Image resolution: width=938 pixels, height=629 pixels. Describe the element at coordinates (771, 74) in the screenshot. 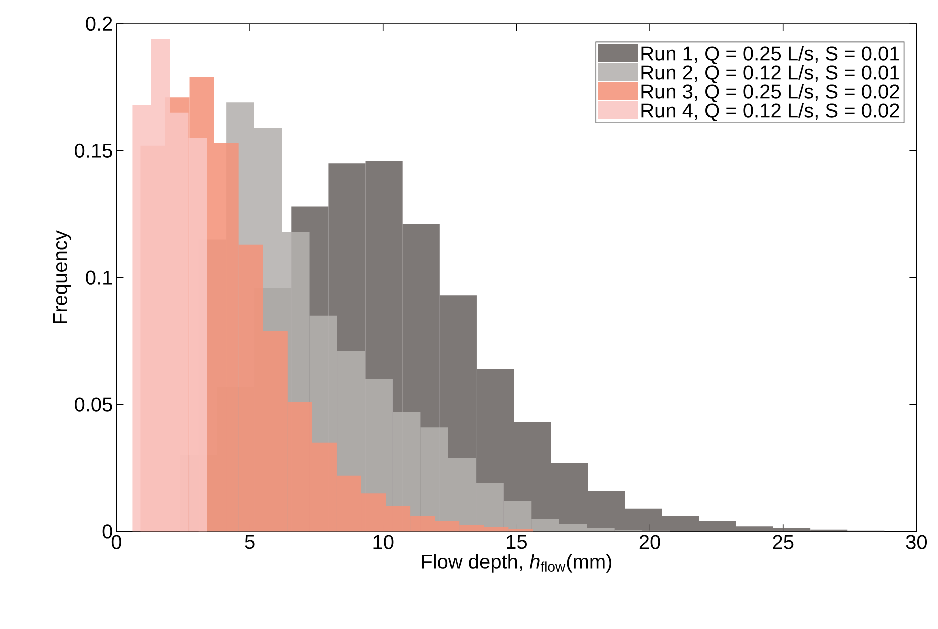

I see `legend-label: Run 2, Q = 0.12 L/s, S = 0.01` at that location.